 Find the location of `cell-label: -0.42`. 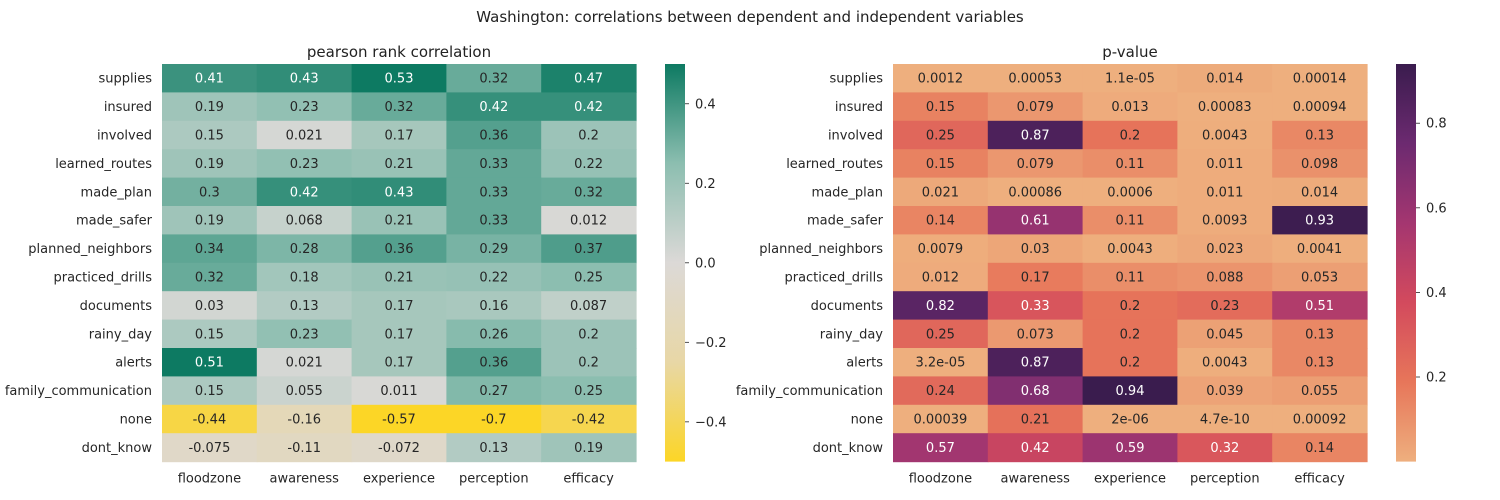

cell-label: -0.42 is located at coordinates (589, 420).